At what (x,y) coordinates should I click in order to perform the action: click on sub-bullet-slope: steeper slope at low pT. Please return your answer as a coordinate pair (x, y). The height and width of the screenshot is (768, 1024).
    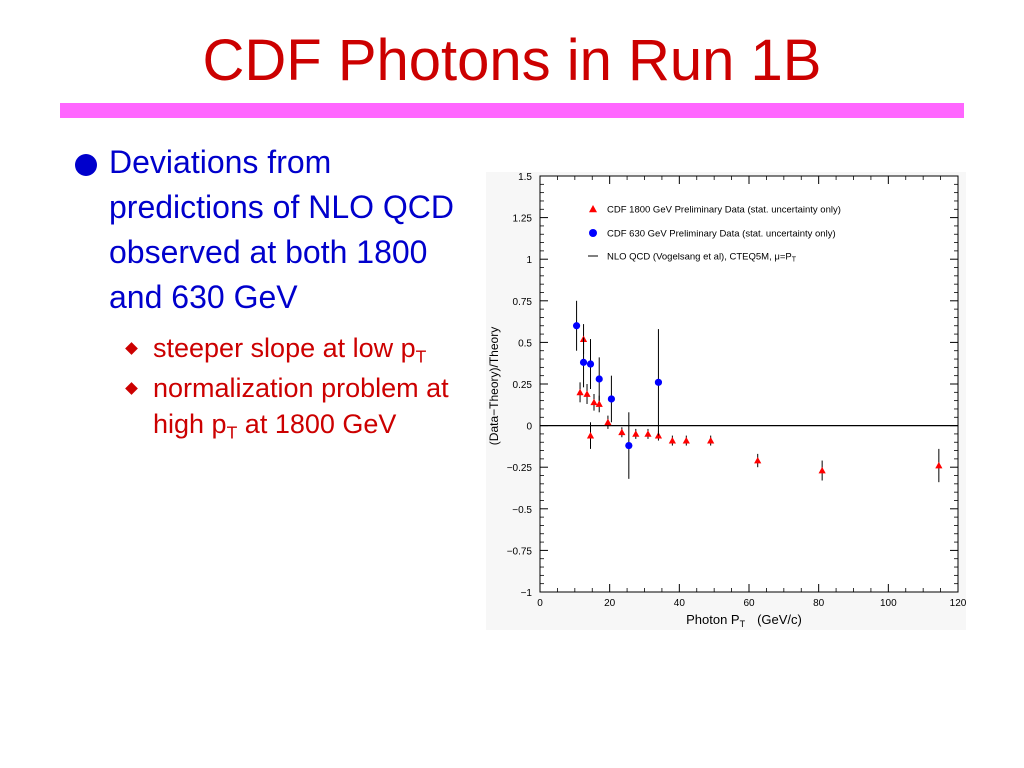
    Looking at the image, I should click on (285, 348).